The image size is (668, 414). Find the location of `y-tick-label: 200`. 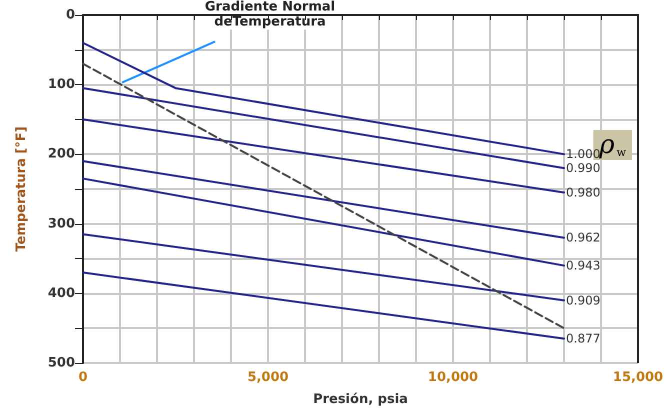

y-tick-label: 200 is located at coordinates (61, 154).